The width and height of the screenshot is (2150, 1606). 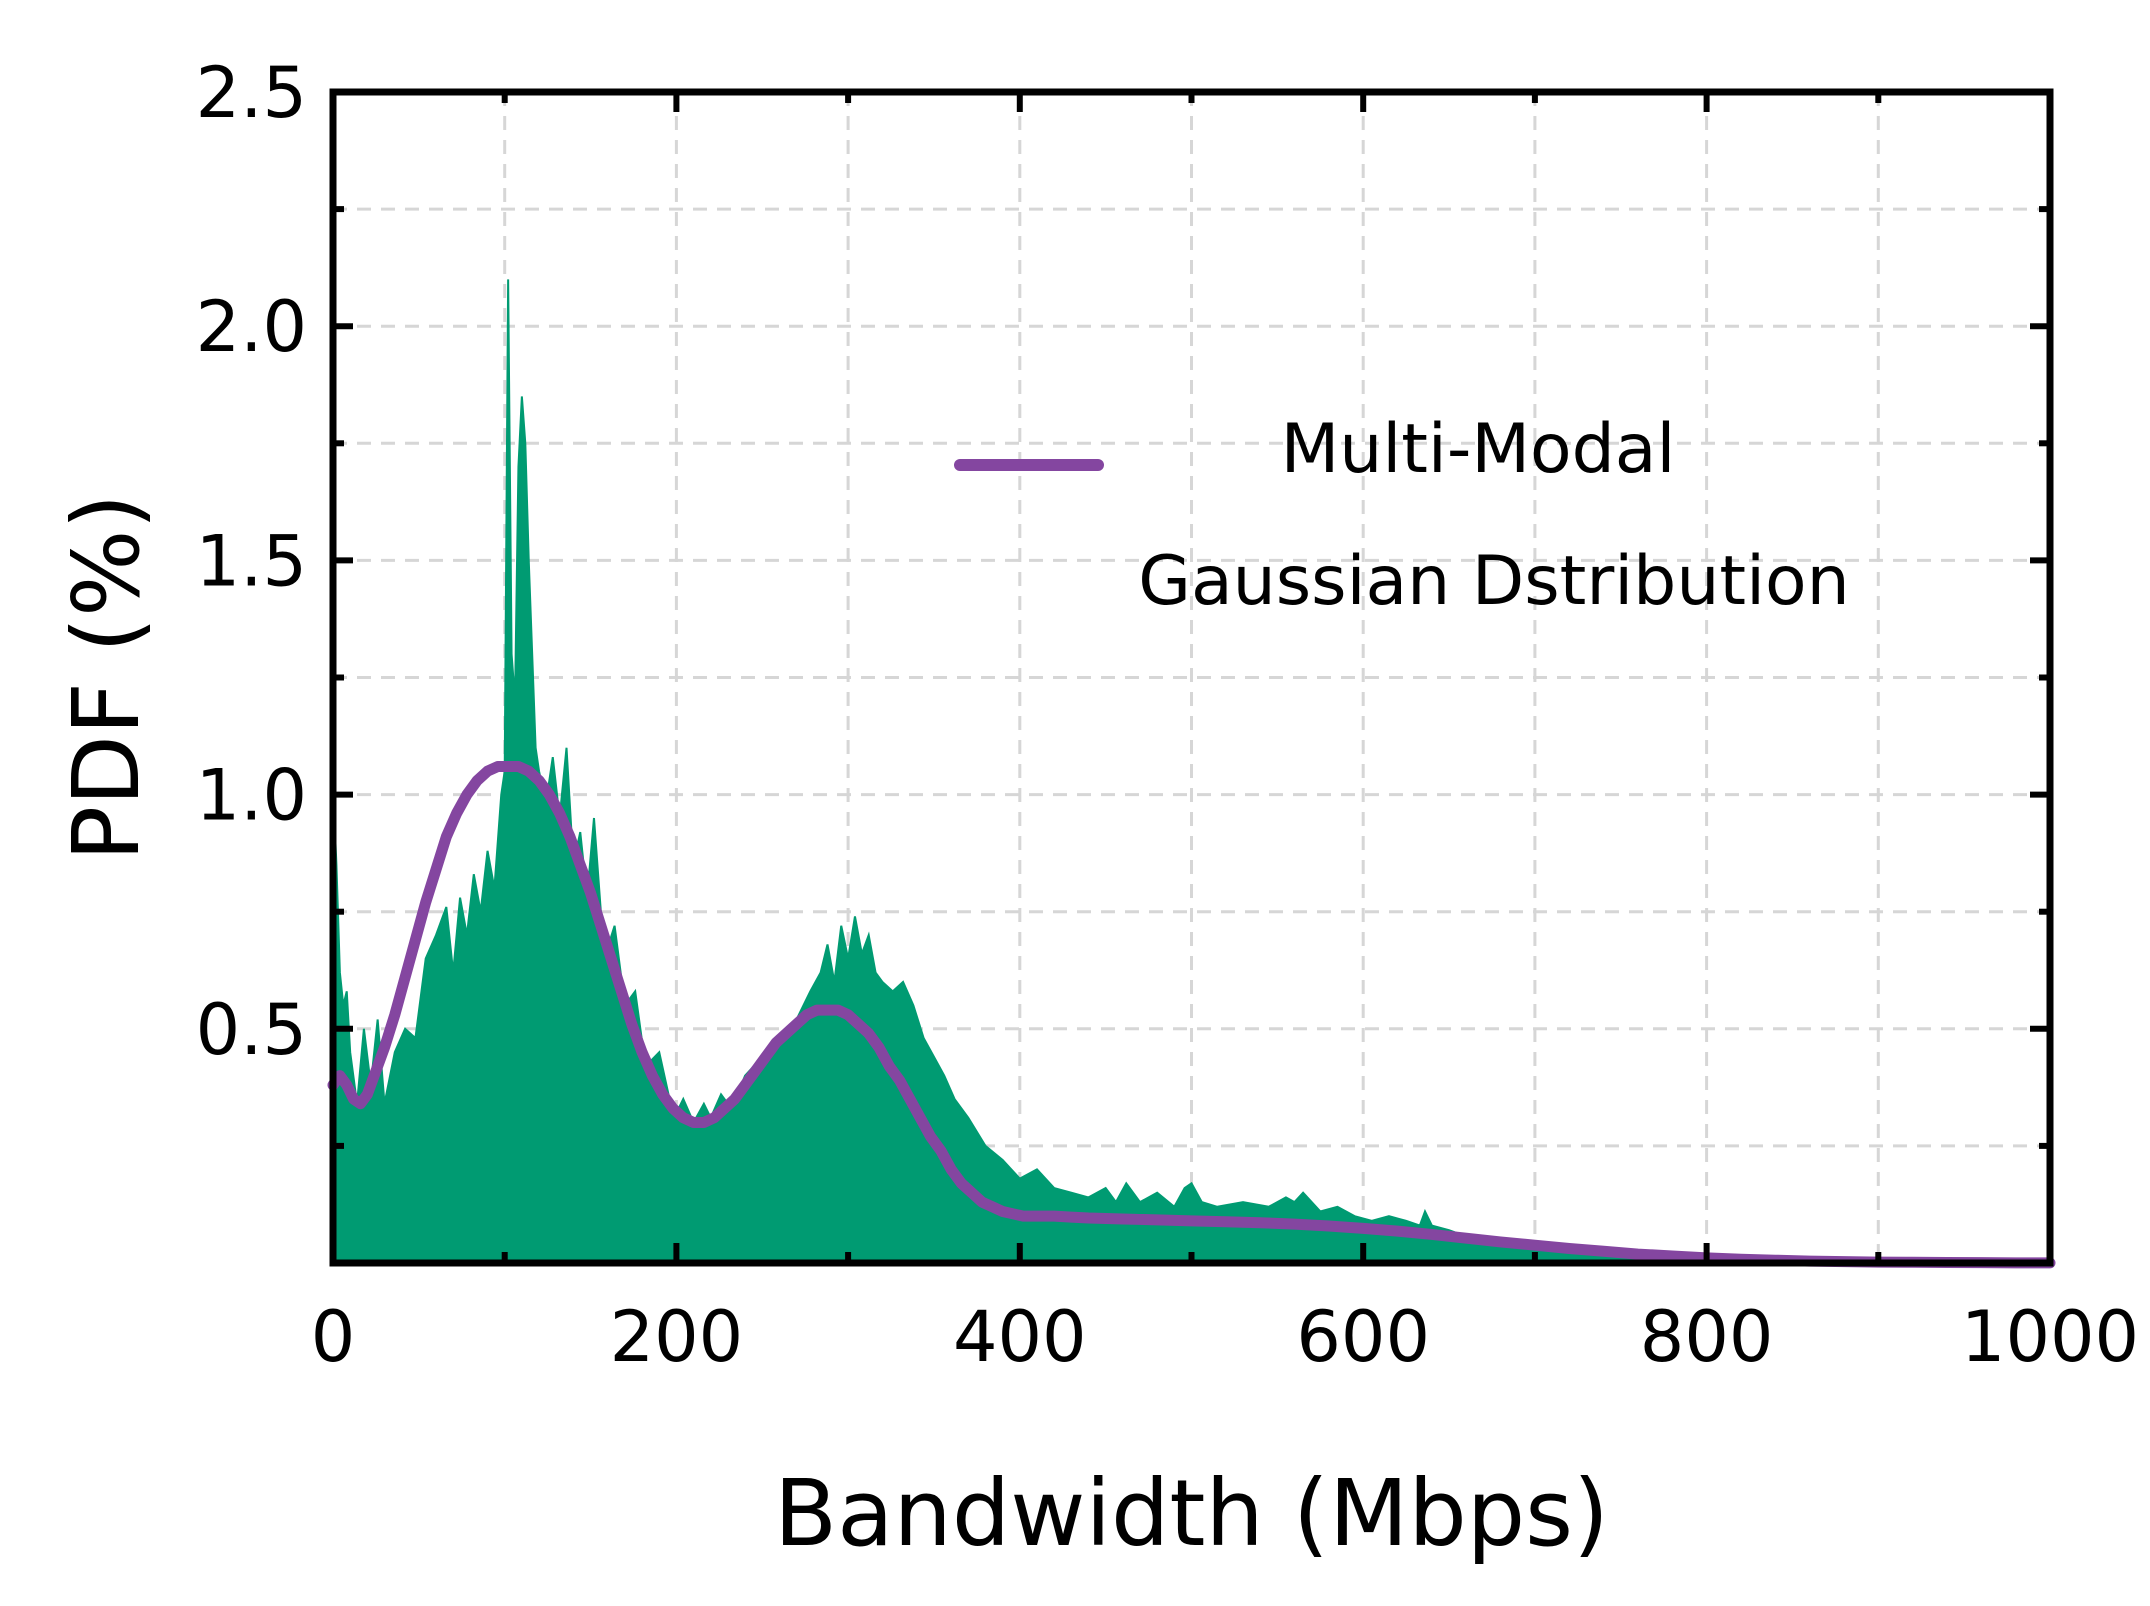 What do you see at coordinates (333, 1337) in the screenshot?
I see `x-tick-label: 0` at bounding box center [333, 1337].